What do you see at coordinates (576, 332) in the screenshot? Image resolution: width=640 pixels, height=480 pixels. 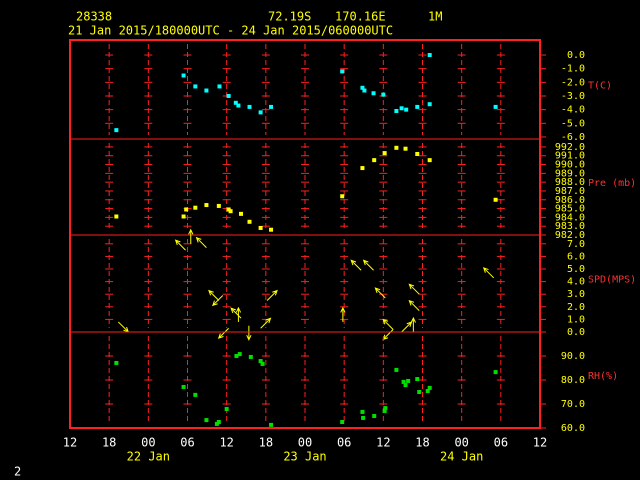 I see `y-tick-label: 0.0` at bounding box center [576, 332].